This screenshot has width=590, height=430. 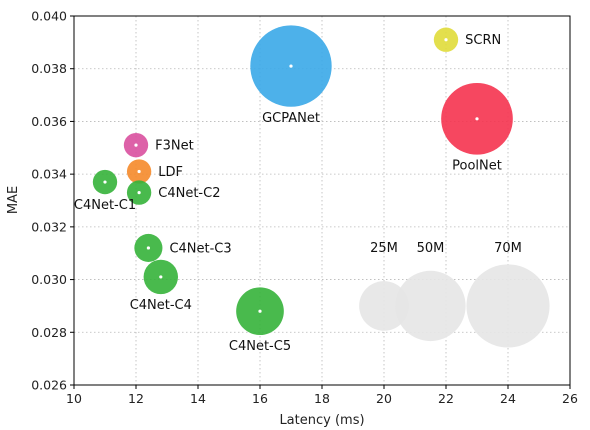 I want to click on size-legend-bubble-70m, so click(x=508, y=306).